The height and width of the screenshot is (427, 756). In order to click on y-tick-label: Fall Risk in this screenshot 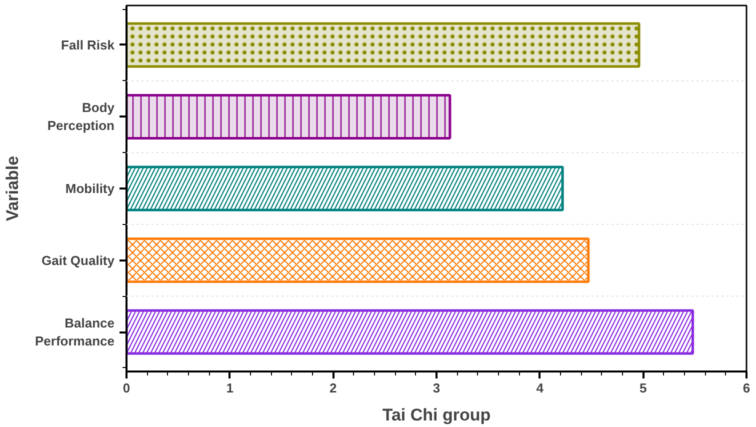, I will do `click(88, 44)`.